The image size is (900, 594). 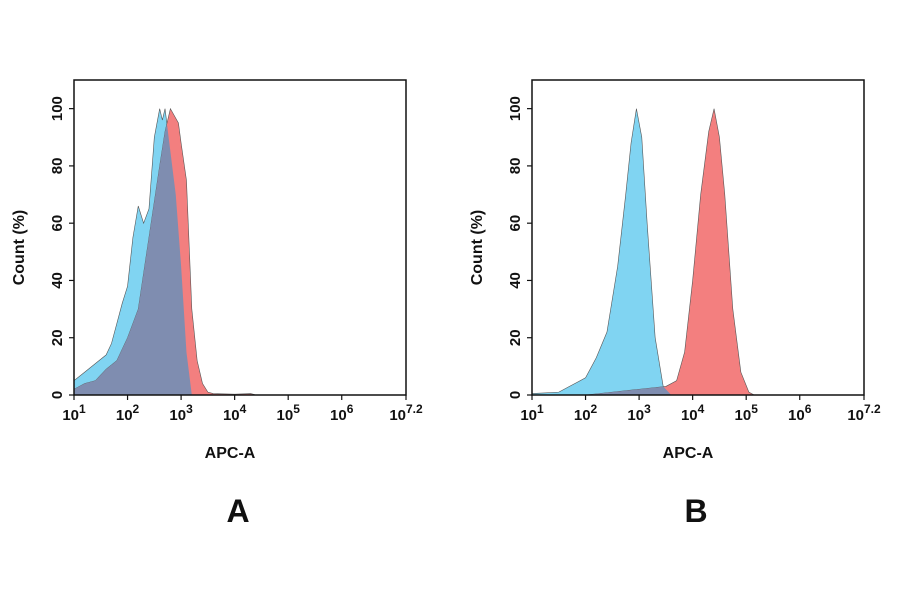 What do you see at coordinates (695, 511) in the screenshot?
I see `panel-label: B` at bounding box center [695, 511].